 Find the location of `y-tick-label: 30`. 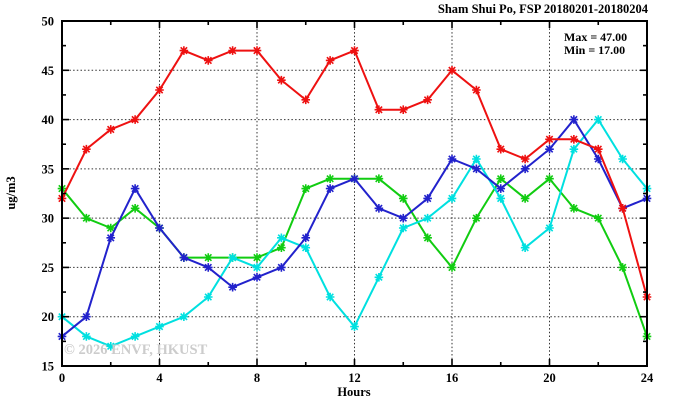

y-tick-label: 30 is located at coordinates (48, 219).